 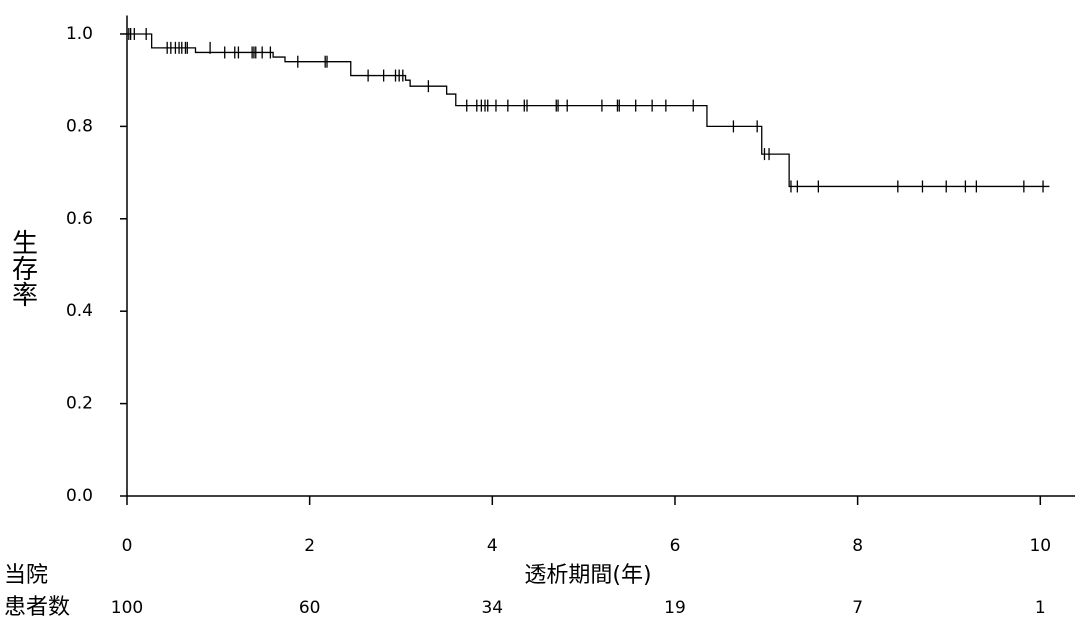 What do you see at coordinates (492, 546) in the screenshot?
I see `x-tick-label: 4` at bounding box center [492, 546].